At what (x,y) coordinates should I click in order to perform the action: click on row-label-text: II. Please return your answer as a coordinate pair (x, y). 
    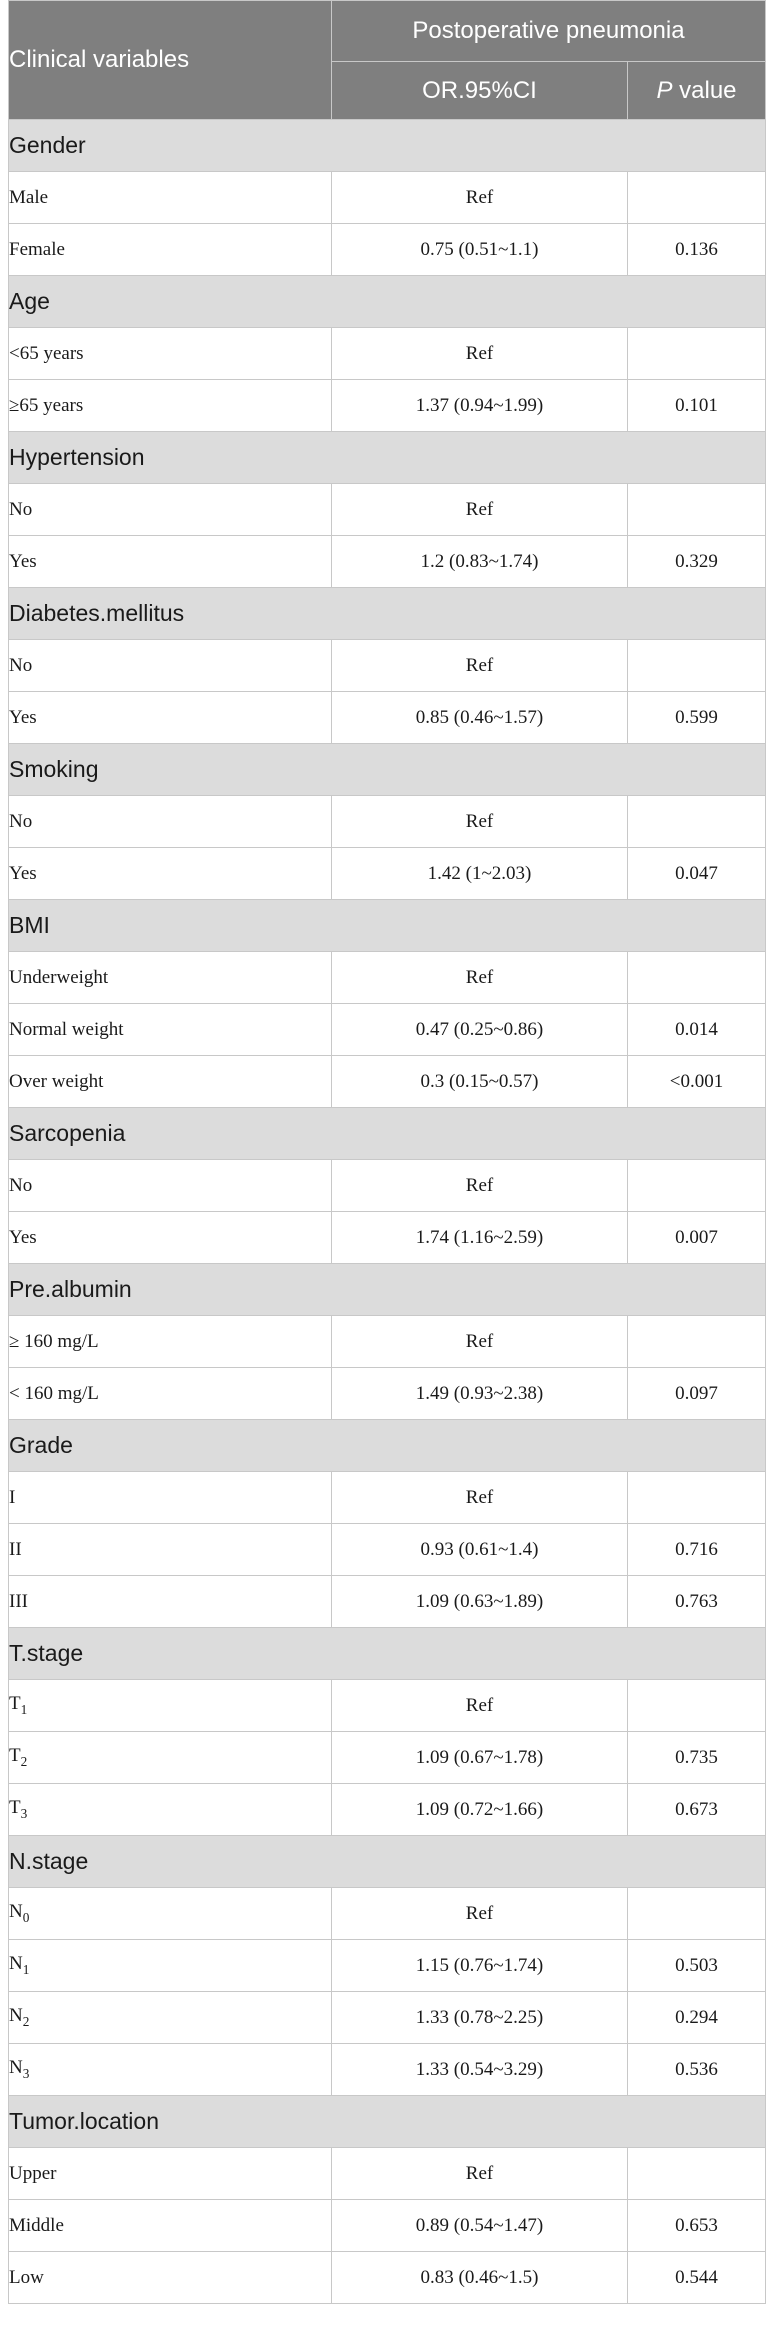
    Looking at the image, I should click on (15, 1549).